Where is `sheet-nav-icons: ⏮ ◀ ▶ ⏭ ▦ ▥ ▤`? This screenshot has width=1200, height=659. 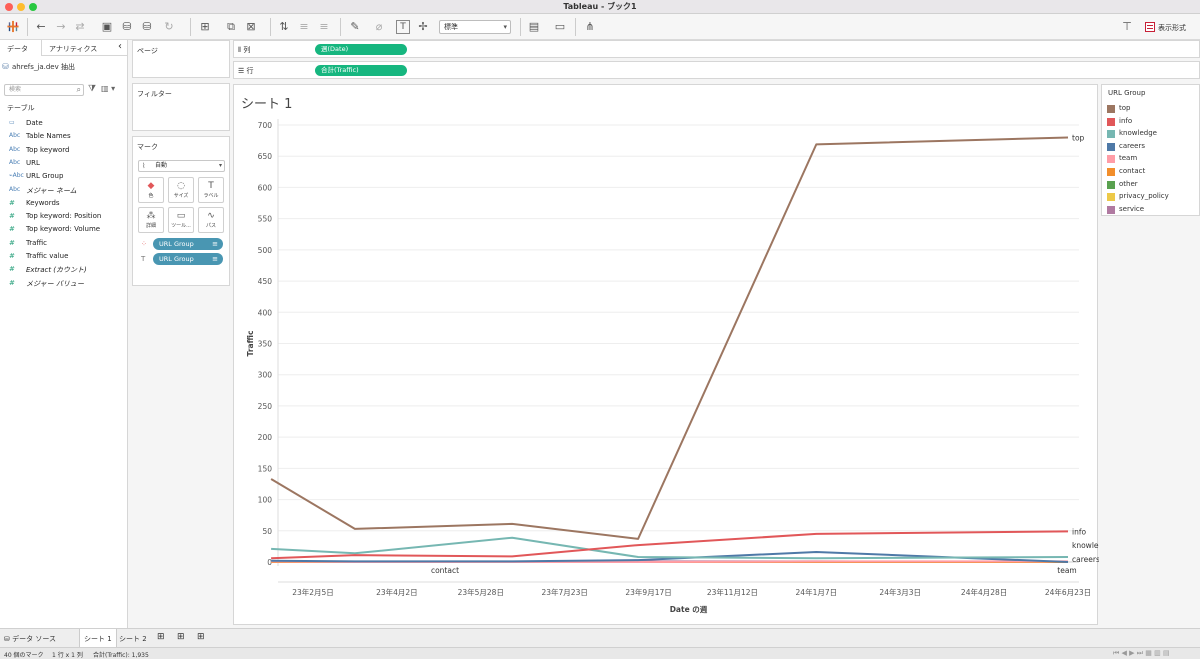 sheet-nav-icons: ⏮ ◀ ▶ ⏭ ▦ ▥ ▤ is located at coordinates (1141, 653).